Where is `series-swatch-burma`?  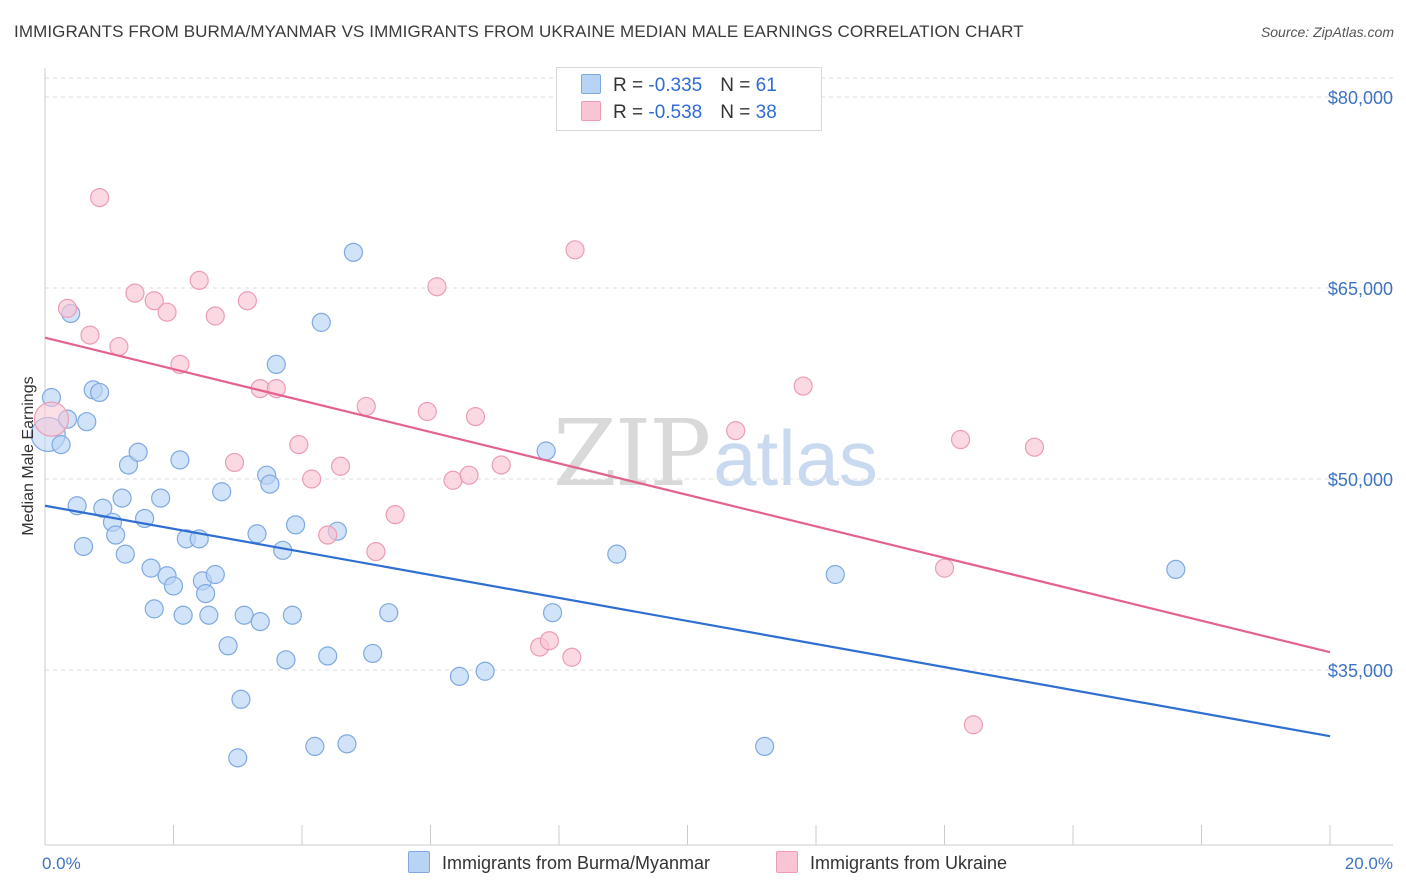
series-swatch-burma is located at coordinates (419, 862).